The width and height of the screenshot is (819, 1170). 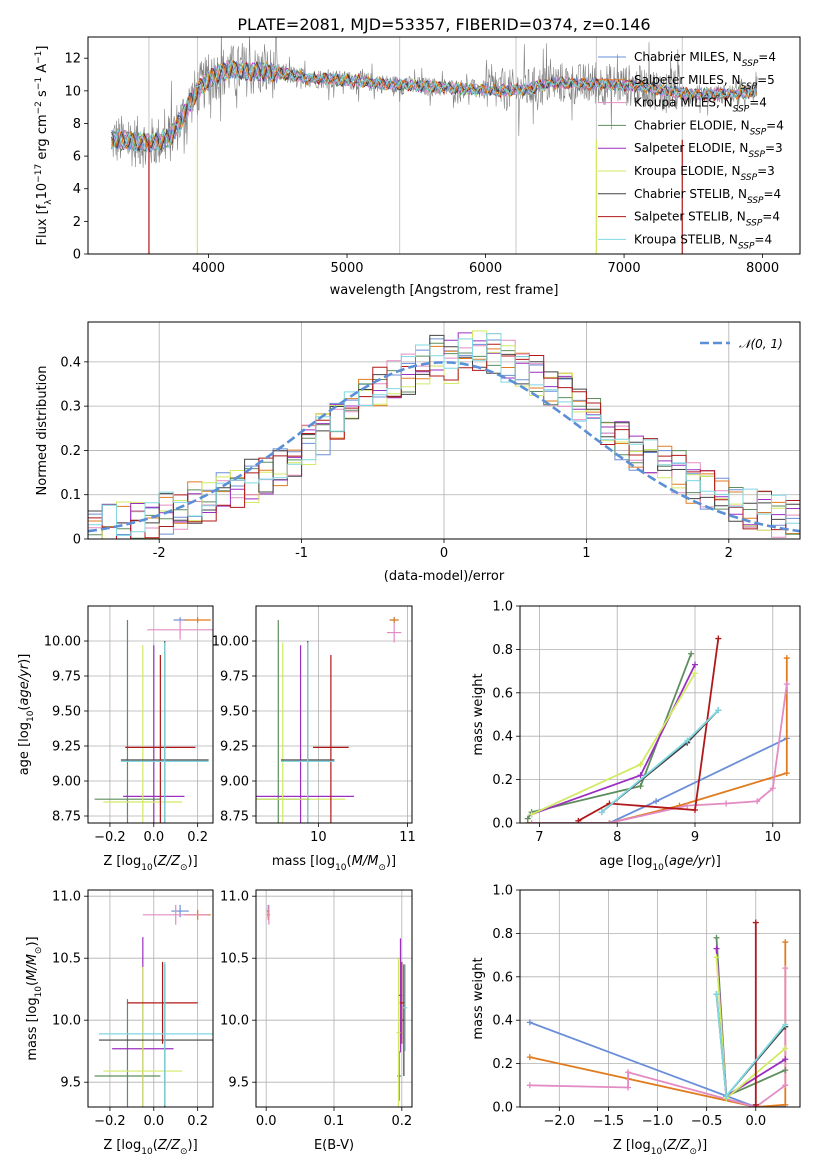 I want to click on y-axis-label: Normed distribution, so click(x=42, y=431).